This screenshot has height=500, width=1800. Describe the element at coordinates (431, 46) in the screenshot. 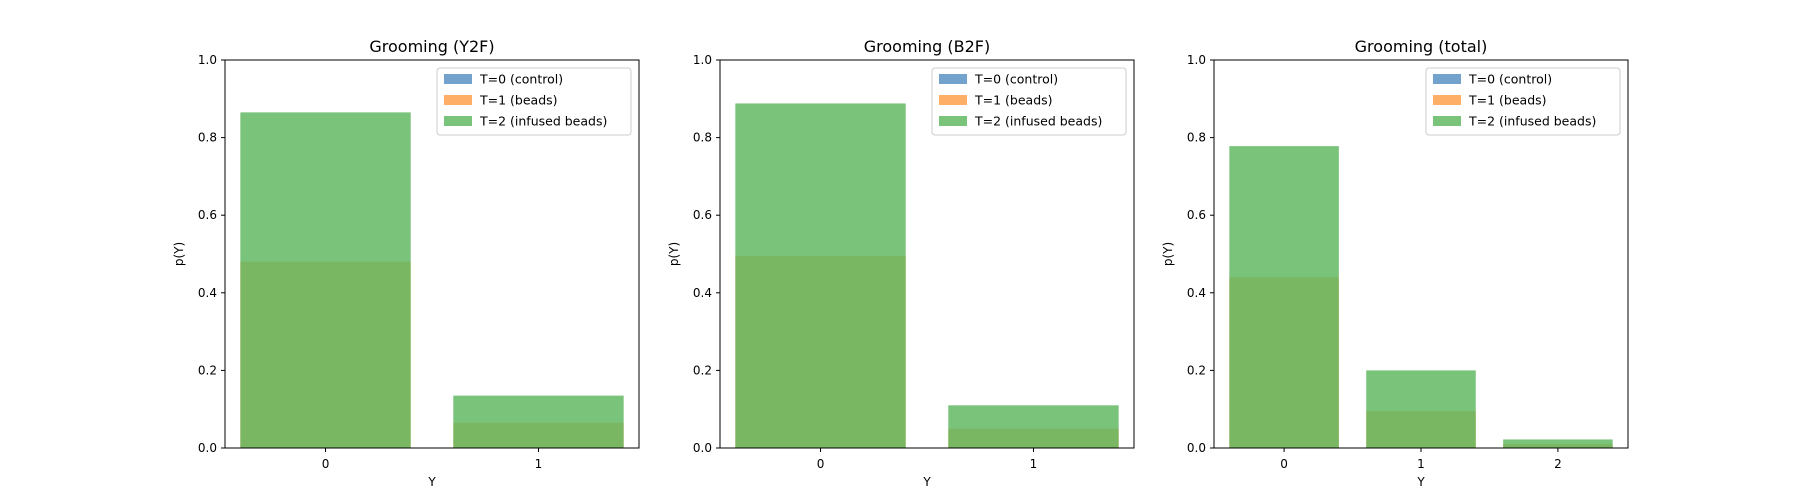

I see `chart-title: Grooming (Y2F)` at that location.